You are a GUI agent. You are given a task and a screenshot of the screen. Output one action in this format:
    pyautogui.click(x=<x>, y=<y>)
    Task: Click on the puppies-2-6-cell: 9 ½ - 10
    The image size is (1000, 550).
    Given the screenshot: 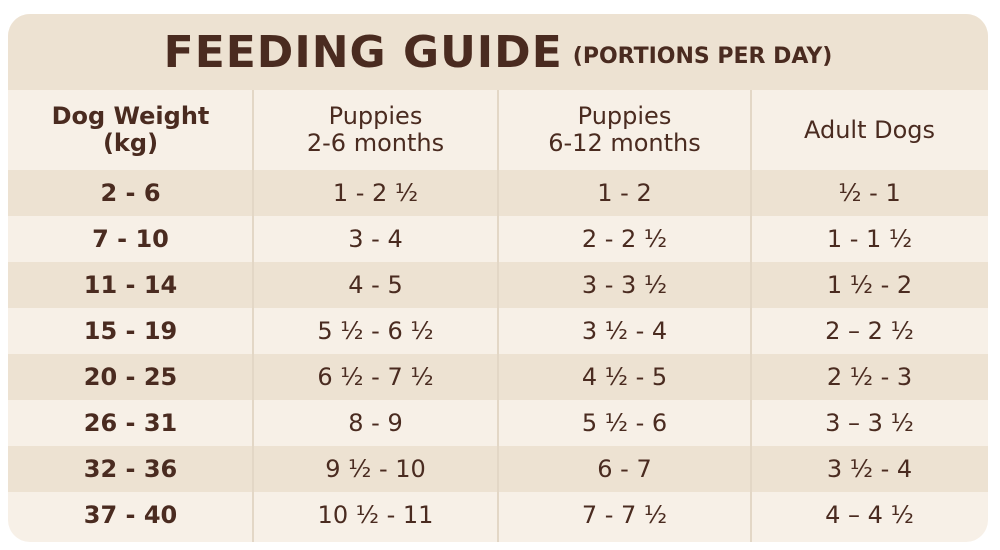 What is the action you would take?
    pyautogui.click(x=375, y=469)
    